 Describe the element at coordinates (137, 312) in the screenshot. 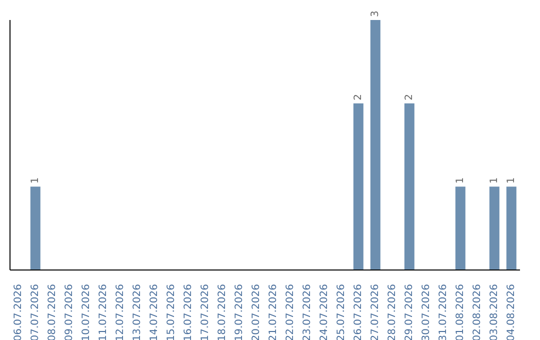

I see `x-tick-label: 13.07.2026` at that location.